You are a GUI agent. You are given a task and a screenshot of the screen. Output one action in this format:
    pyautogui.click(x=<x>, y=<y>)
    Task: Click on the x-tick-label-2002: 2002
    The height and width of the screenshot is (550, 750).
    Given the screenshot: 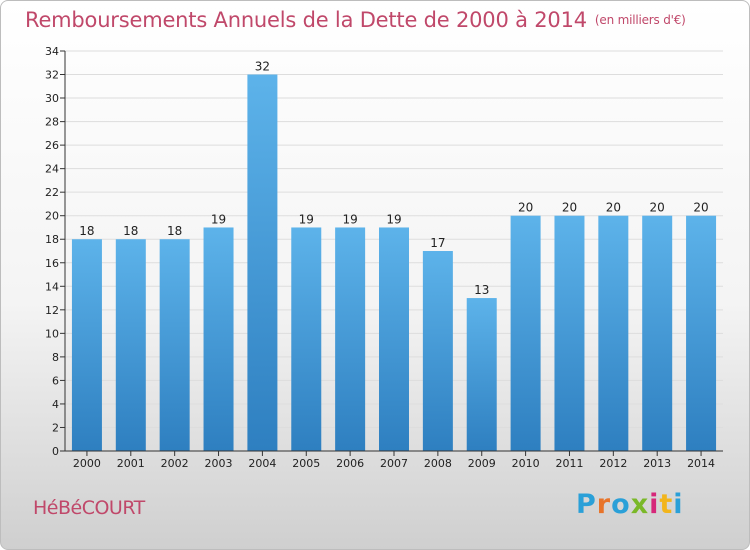 What is the action you would take?
    pyautogui.click(x=175, y=463)
    